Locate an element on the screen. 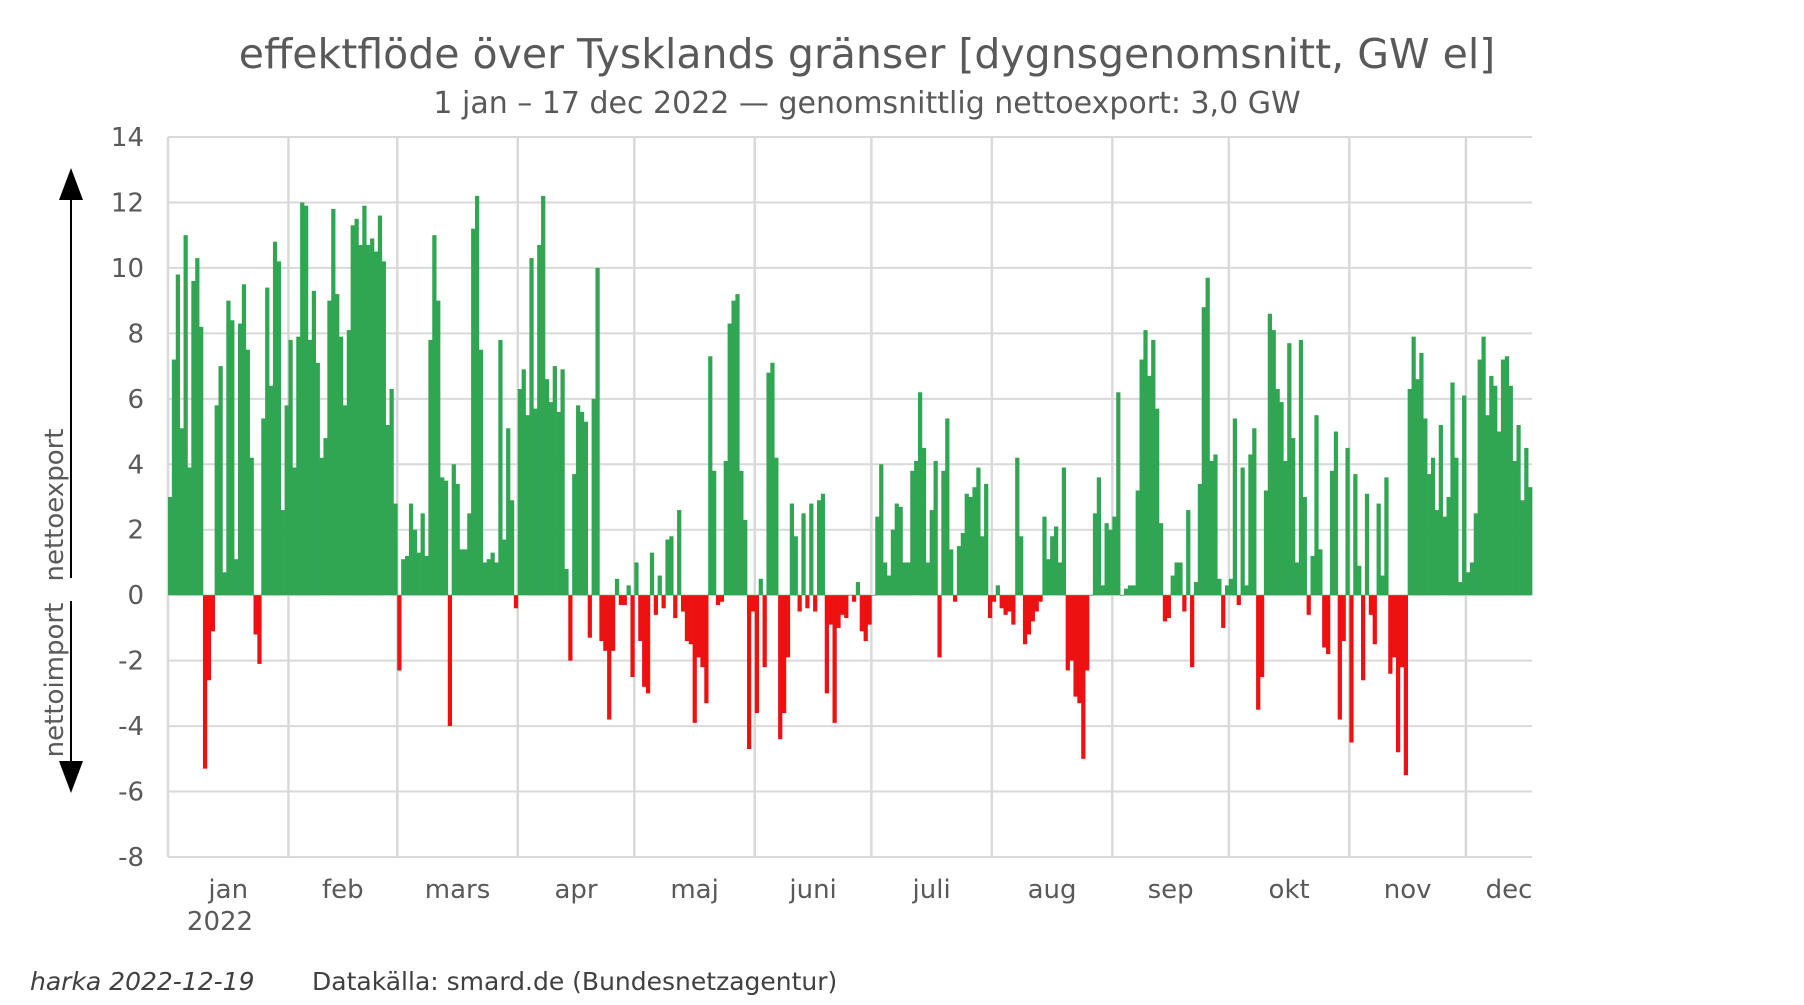 This screenshot has width=1804, height=1005. x-tick-label-aug: aug is located at coordinates (1052, 890).